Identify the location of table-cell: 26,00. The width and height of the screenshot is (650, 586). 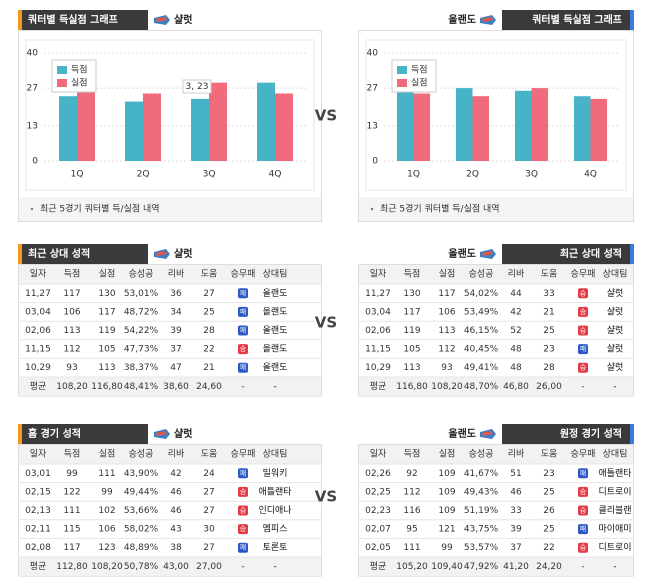
(549, 387).